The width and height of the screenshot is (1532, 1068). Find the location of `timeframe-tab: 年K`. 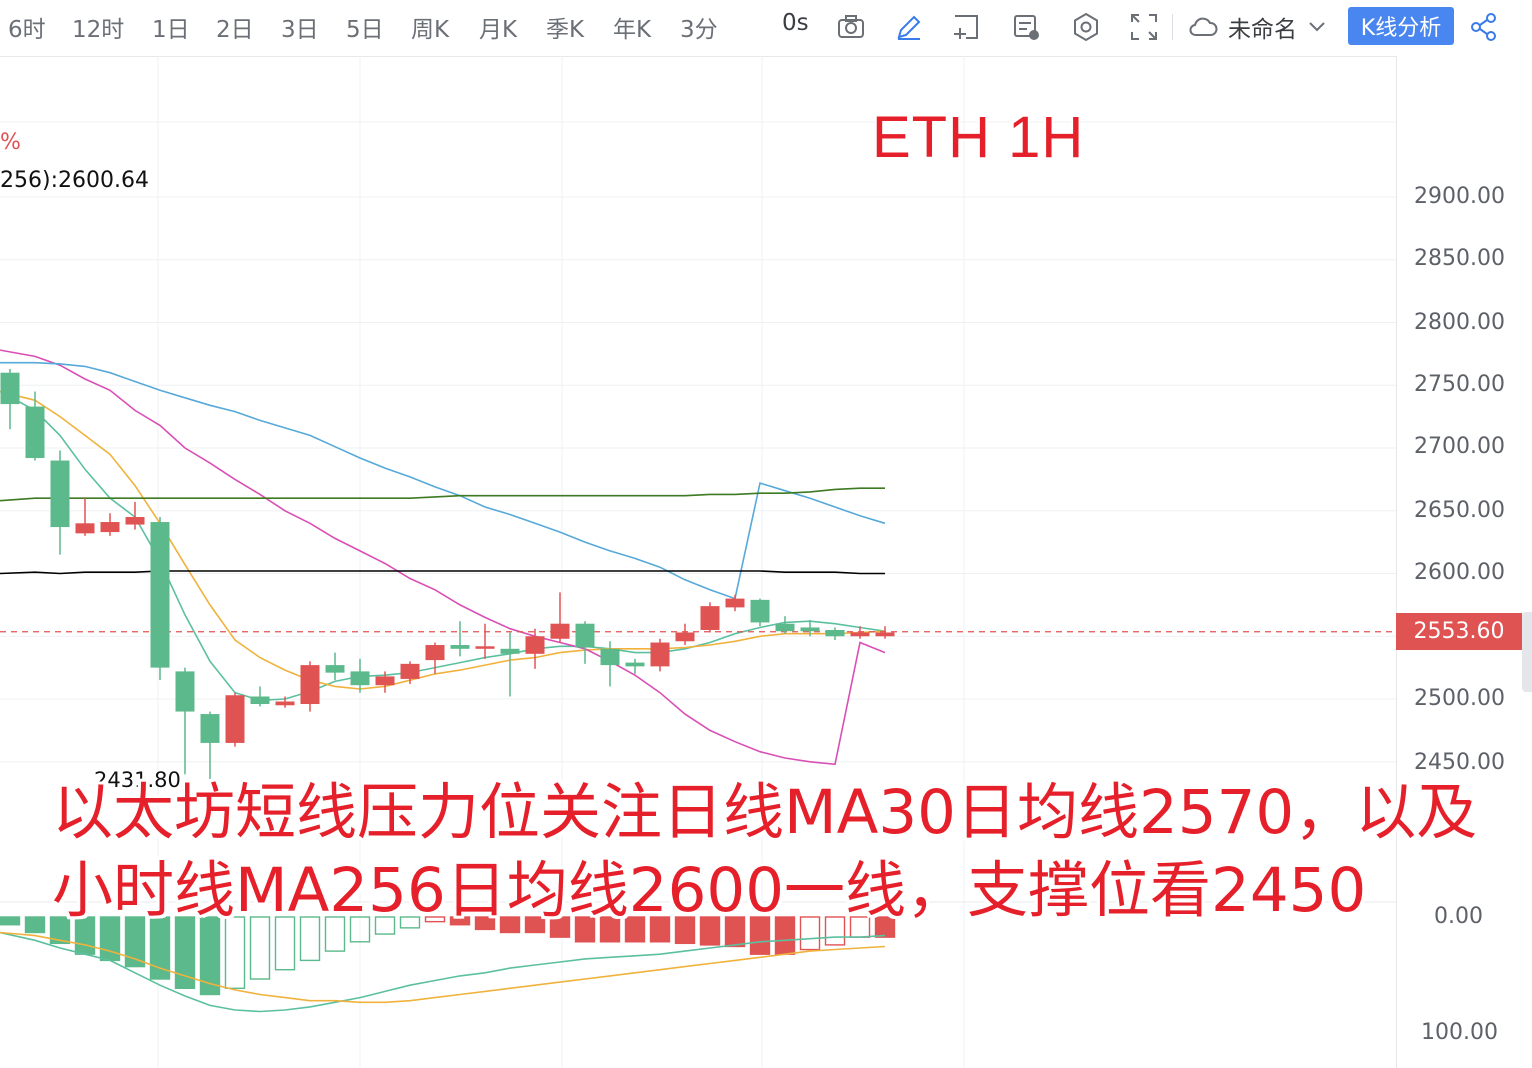

timeframe-tab: 年K is located at coordinates (632, 30).